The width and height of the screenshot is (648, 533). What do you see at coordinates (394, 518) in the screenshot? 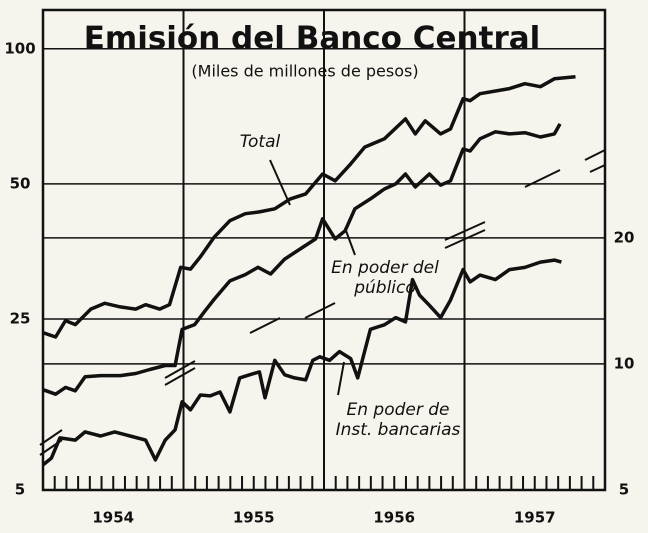
I see `x-tick-label: 1956` at bounding box center [394, 518].